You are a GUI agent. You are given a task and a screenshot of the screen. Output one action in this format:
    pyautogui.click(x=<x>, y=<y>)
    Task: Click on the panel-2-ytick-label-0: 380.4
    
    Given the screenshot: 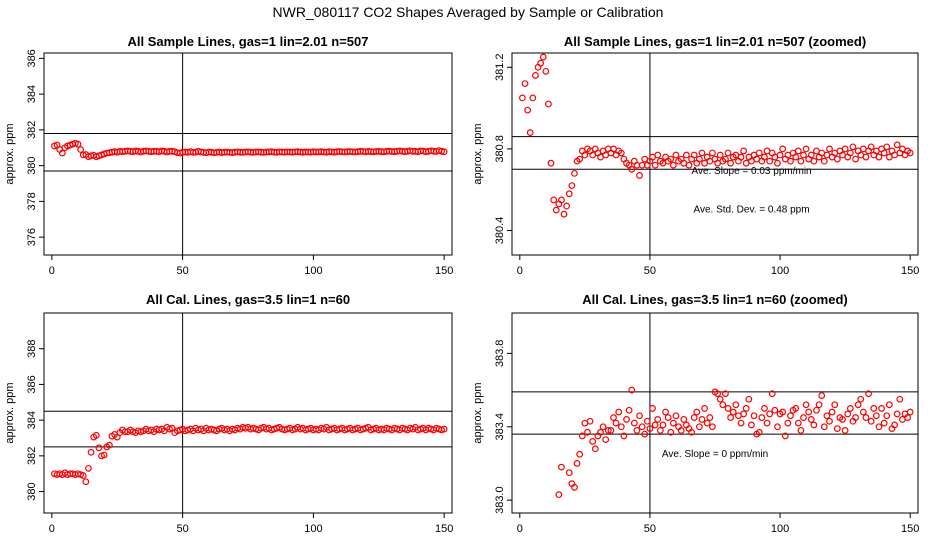 What is the action you would take?
    pyautogui.click(x=500, y=231)
    